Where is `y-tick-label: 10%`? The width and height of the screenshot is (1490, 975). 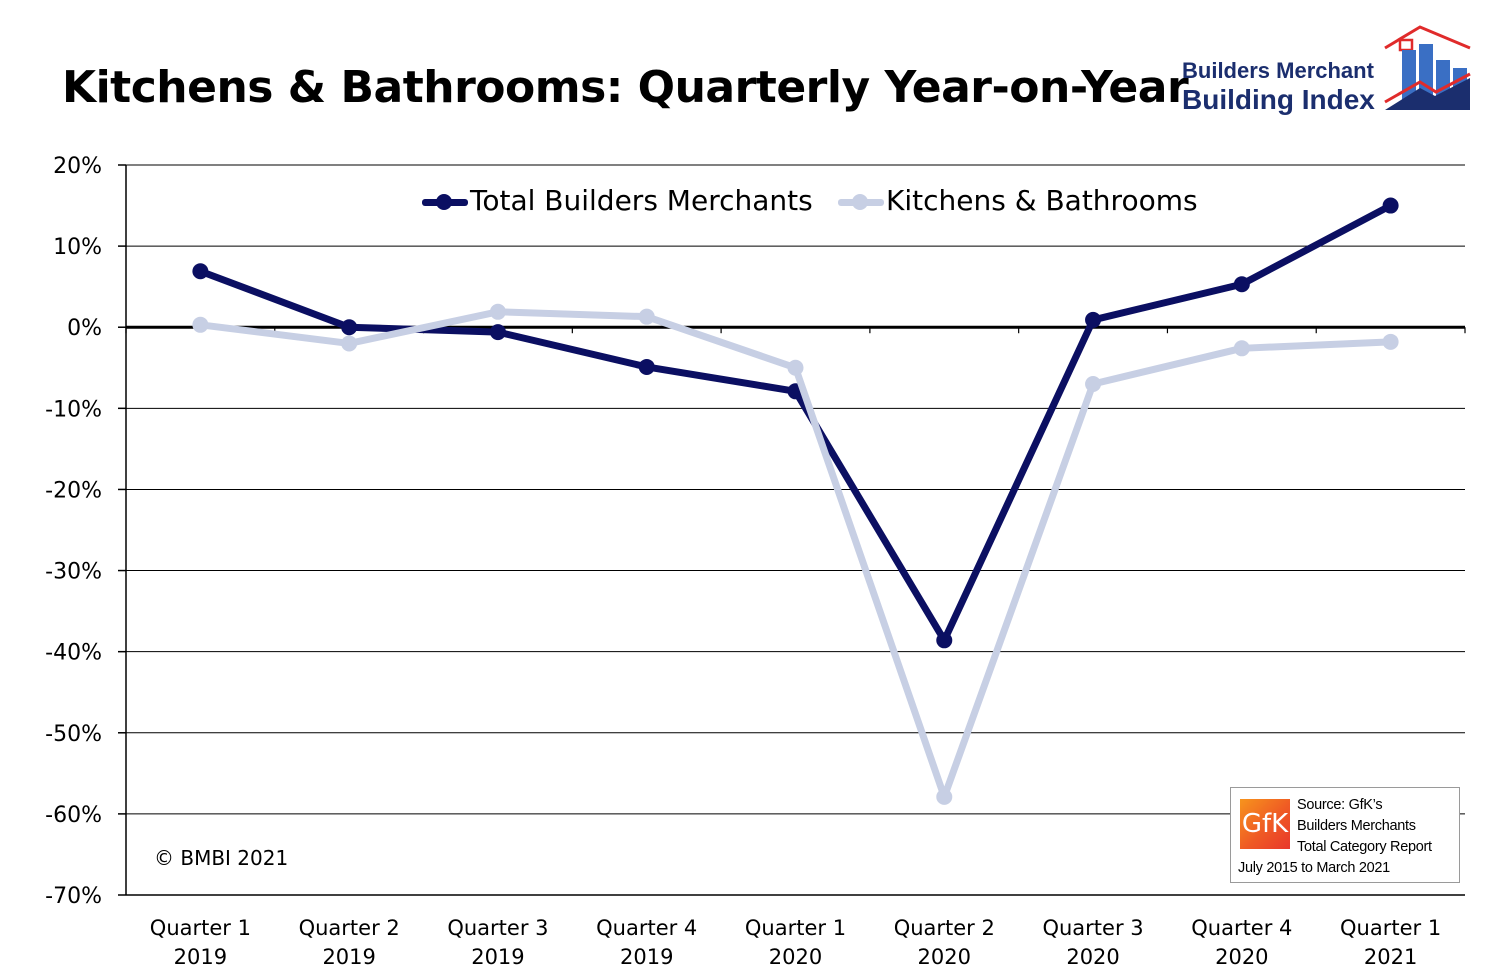 y-tick-label: 10% is located at coordinates (77, 247).